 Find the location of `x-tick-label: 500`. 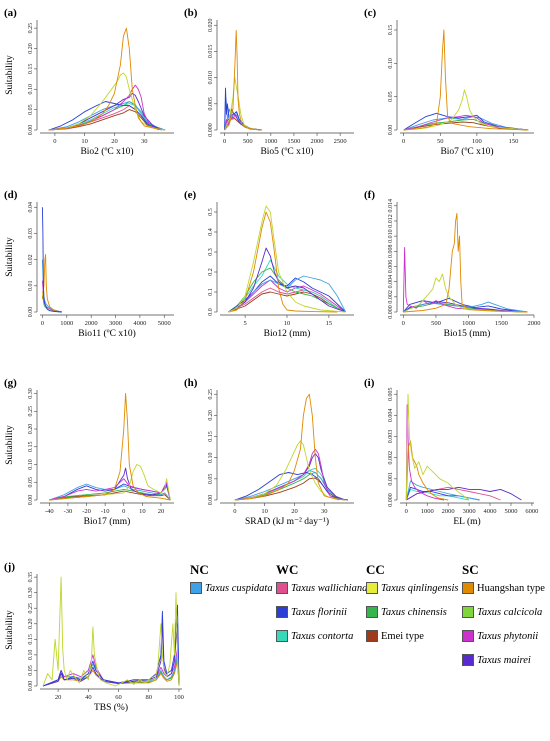

x-tick-label: 500 is located at coordinates (248, 141).